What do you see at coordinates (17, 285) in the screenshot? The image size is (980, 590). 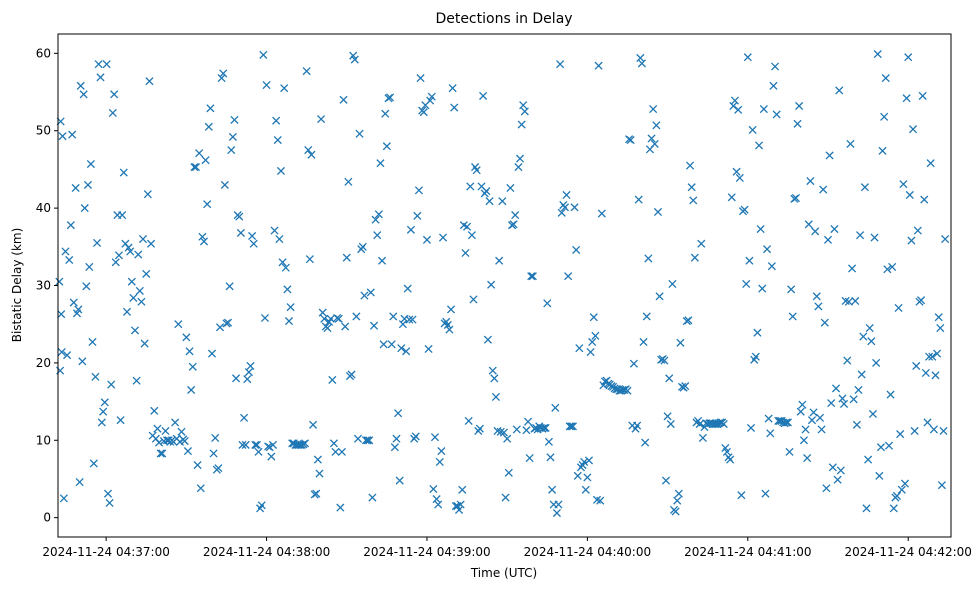 I see `y-axis-label: Bistatic Delay (km)` at bounding box center [17, 285].